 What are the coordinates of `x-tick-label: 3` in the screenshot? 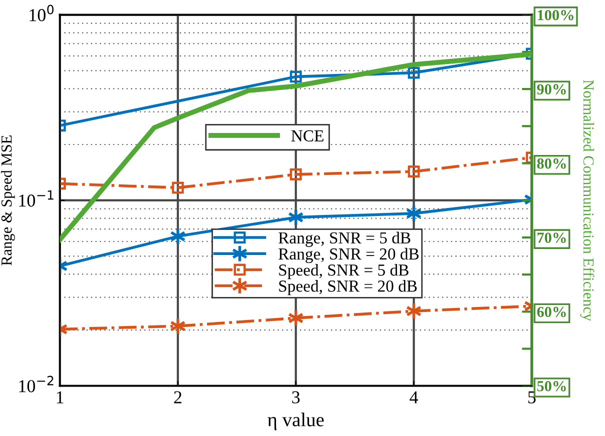 It's located at (296, 397).